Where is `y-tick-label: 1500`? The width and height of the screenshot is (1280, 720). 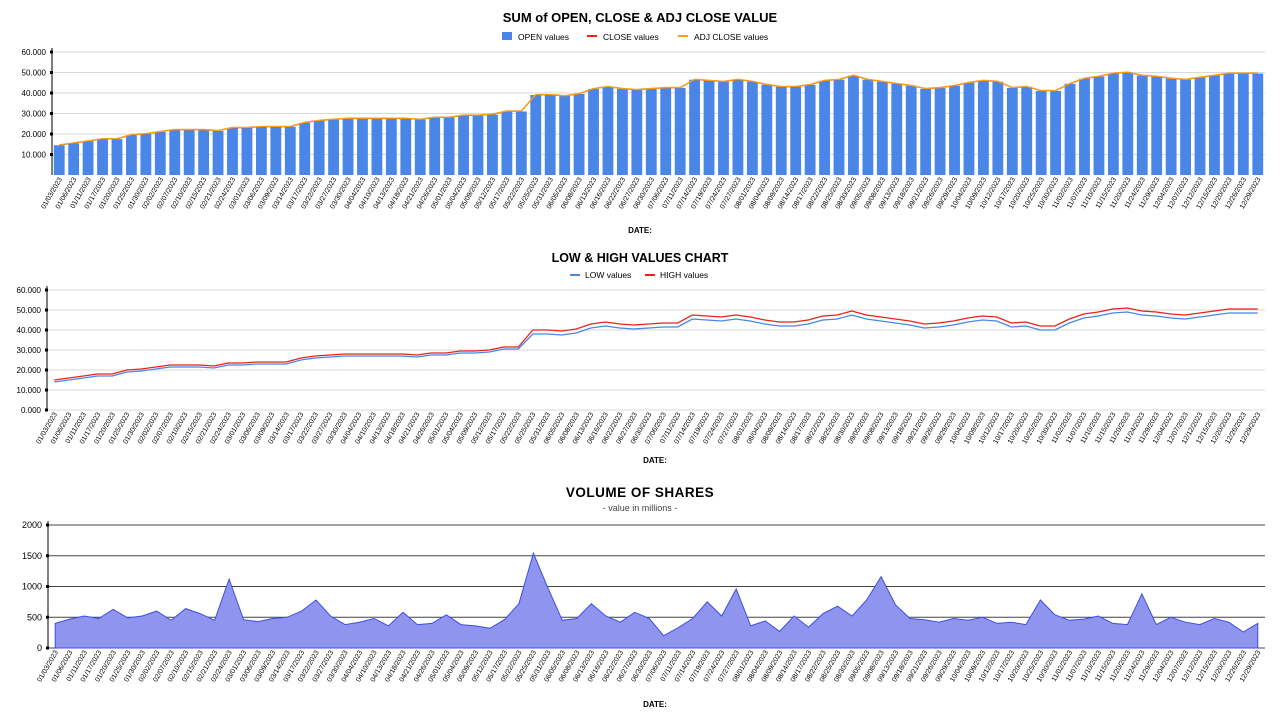 y-tick-label: 1500 is located at coordinates (32, 556).